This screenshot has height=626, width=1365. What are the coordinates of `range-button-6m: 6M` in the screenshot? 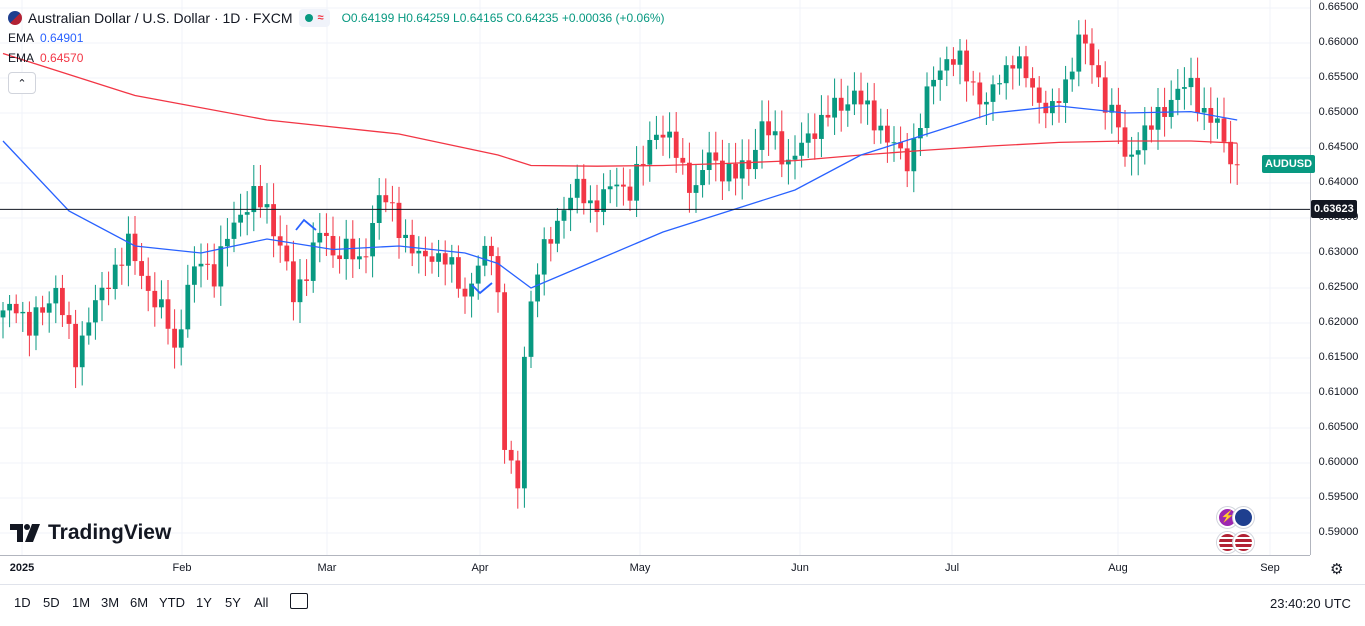 It's located at (139, 602).